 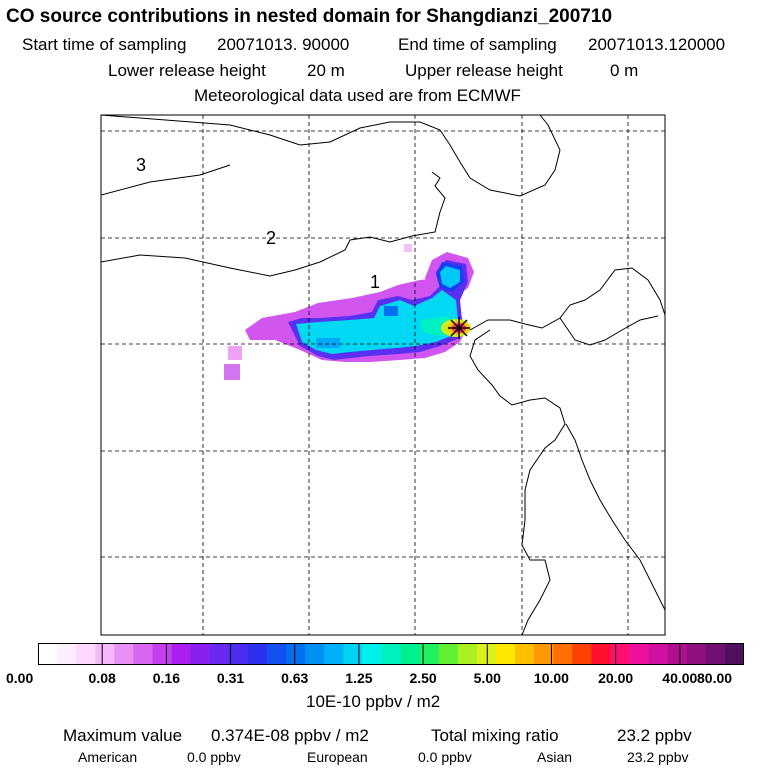 I want to click on domain-label-3: 3, so click(x=141, y=165).